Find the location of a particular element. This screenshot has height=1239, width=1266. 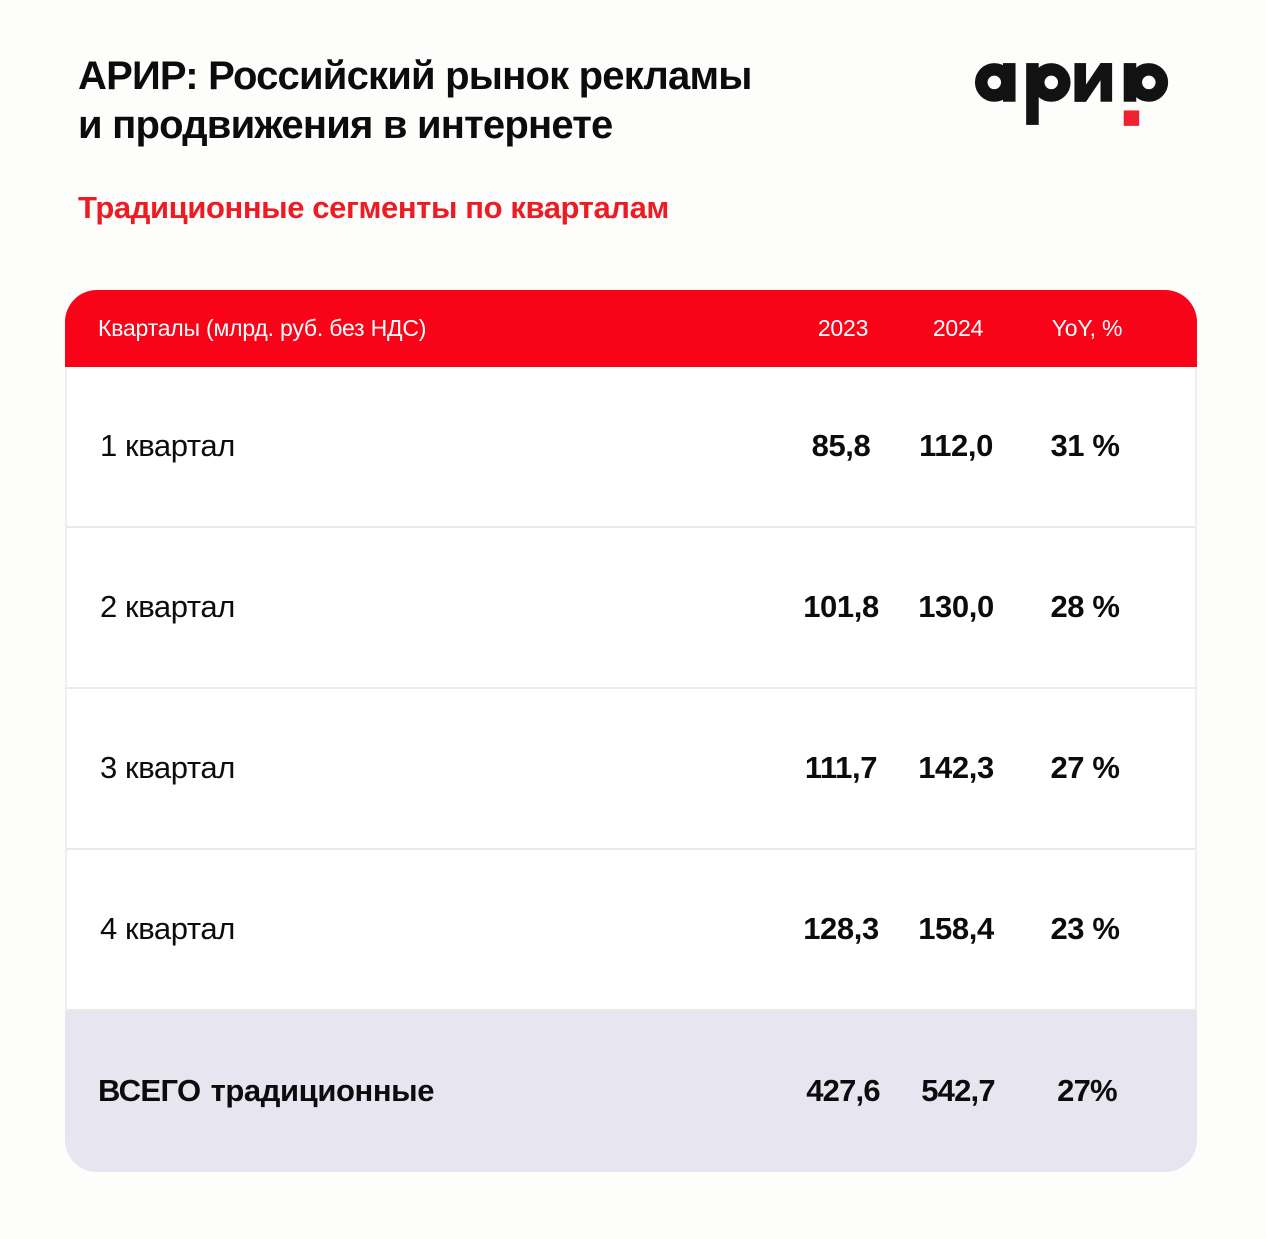

table-row-q2: 2 квартал 101,8 130,0 28 % is located at coordinates (631, 608).